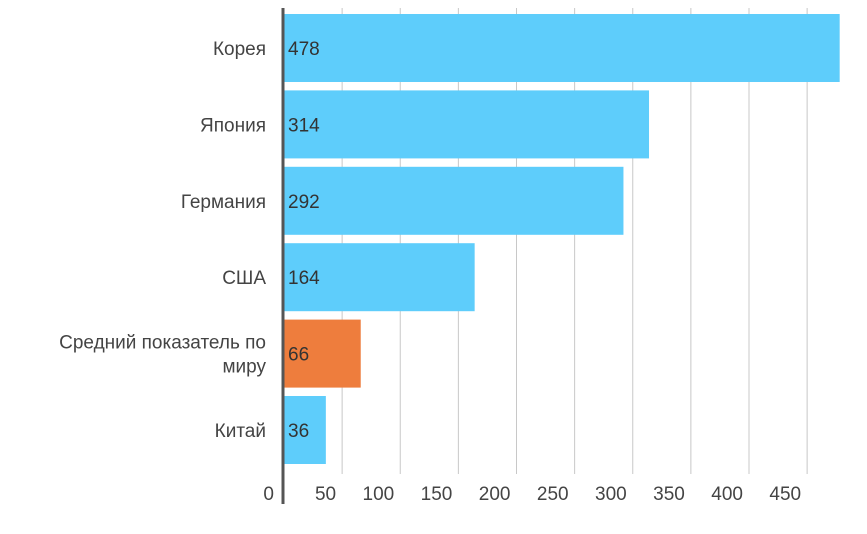 The height and width of the screenshot is (534, 867). Describe the element at coordinates (304, 49) in the screenshot. I see `value-label-0: 478` at that location.